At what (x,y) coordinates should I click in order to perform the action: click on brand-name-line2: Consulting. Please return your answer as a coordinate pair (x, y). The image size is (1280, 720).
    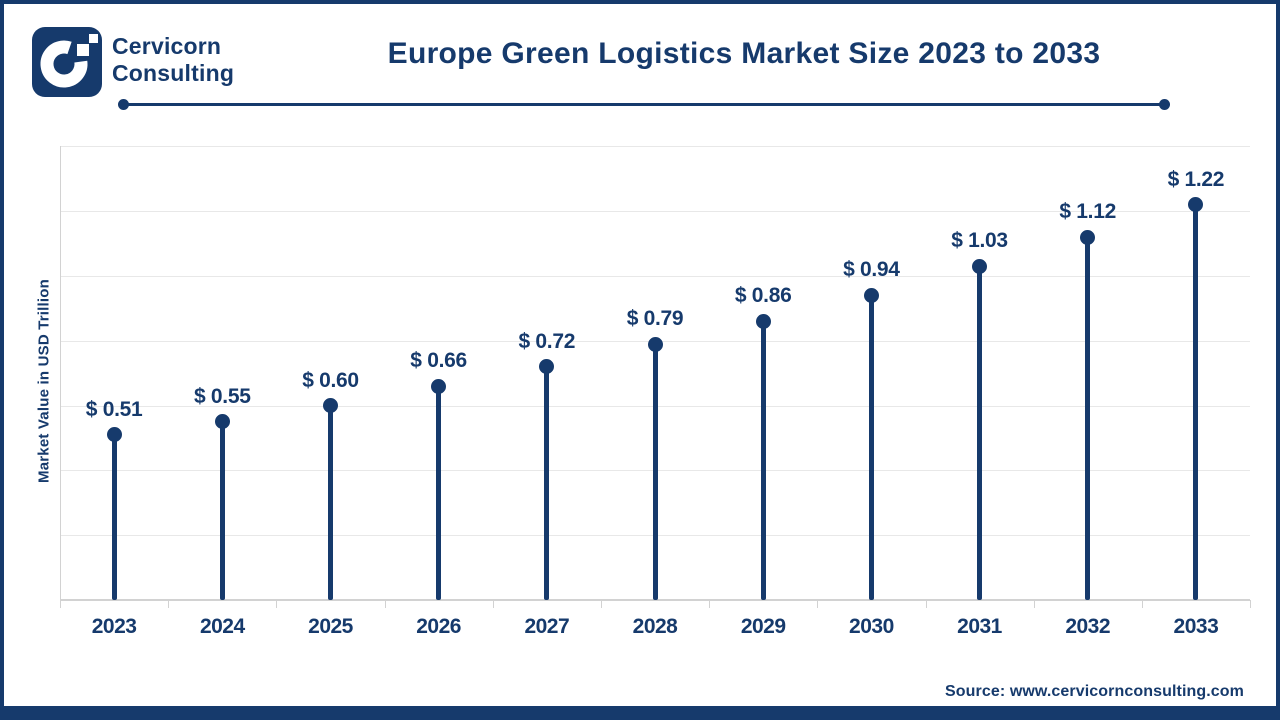
    Looking at the image, I should click on (173, 73).